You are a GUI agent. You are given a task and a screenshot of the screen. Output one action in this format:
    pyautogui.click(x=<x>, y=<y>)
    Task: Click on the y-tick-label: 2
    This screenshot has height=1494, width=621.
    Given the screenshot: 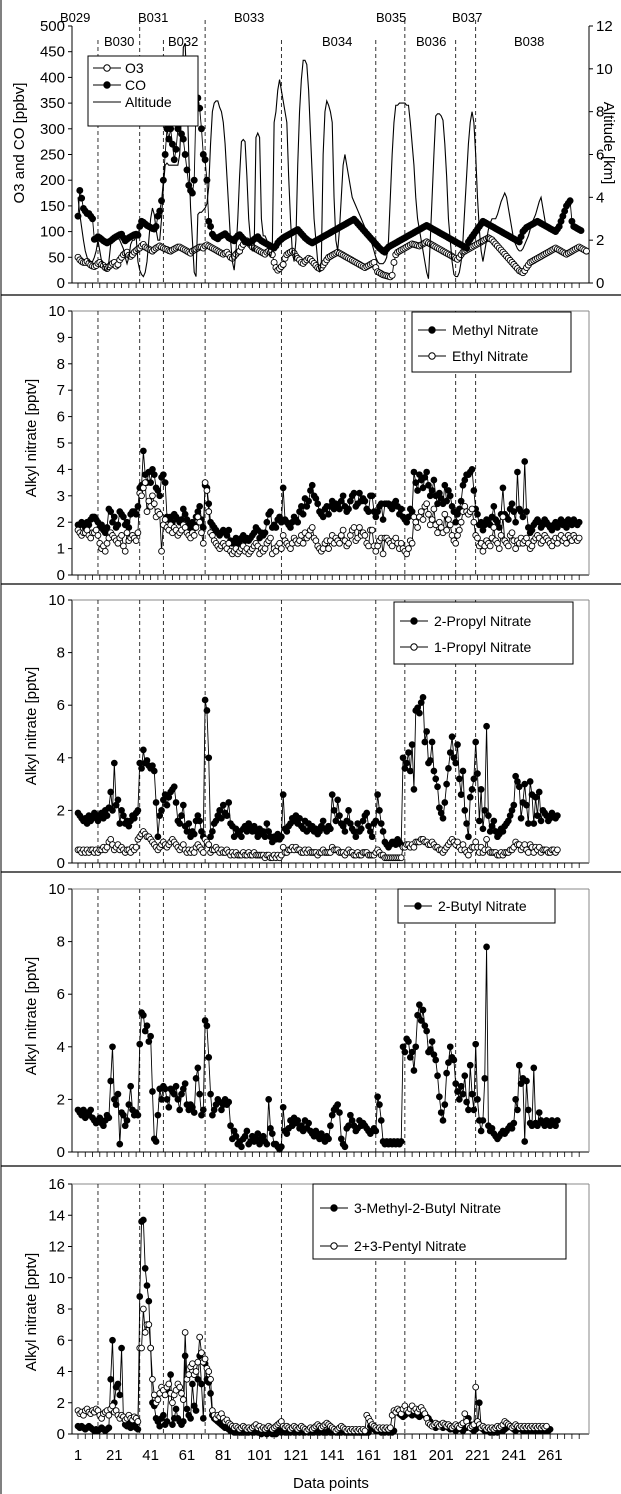 What is the action you would take?
    pyautogui.click(x=61, y=522)
    